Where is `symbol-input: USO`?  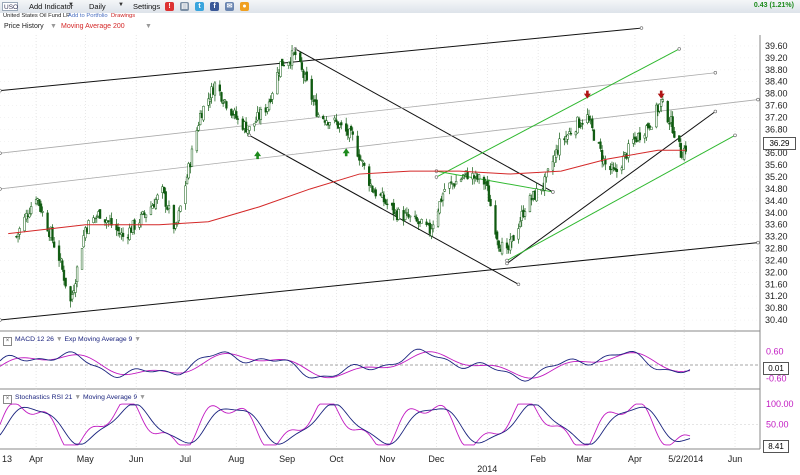 symbol-input: USO is located at coordinates (10, 6).